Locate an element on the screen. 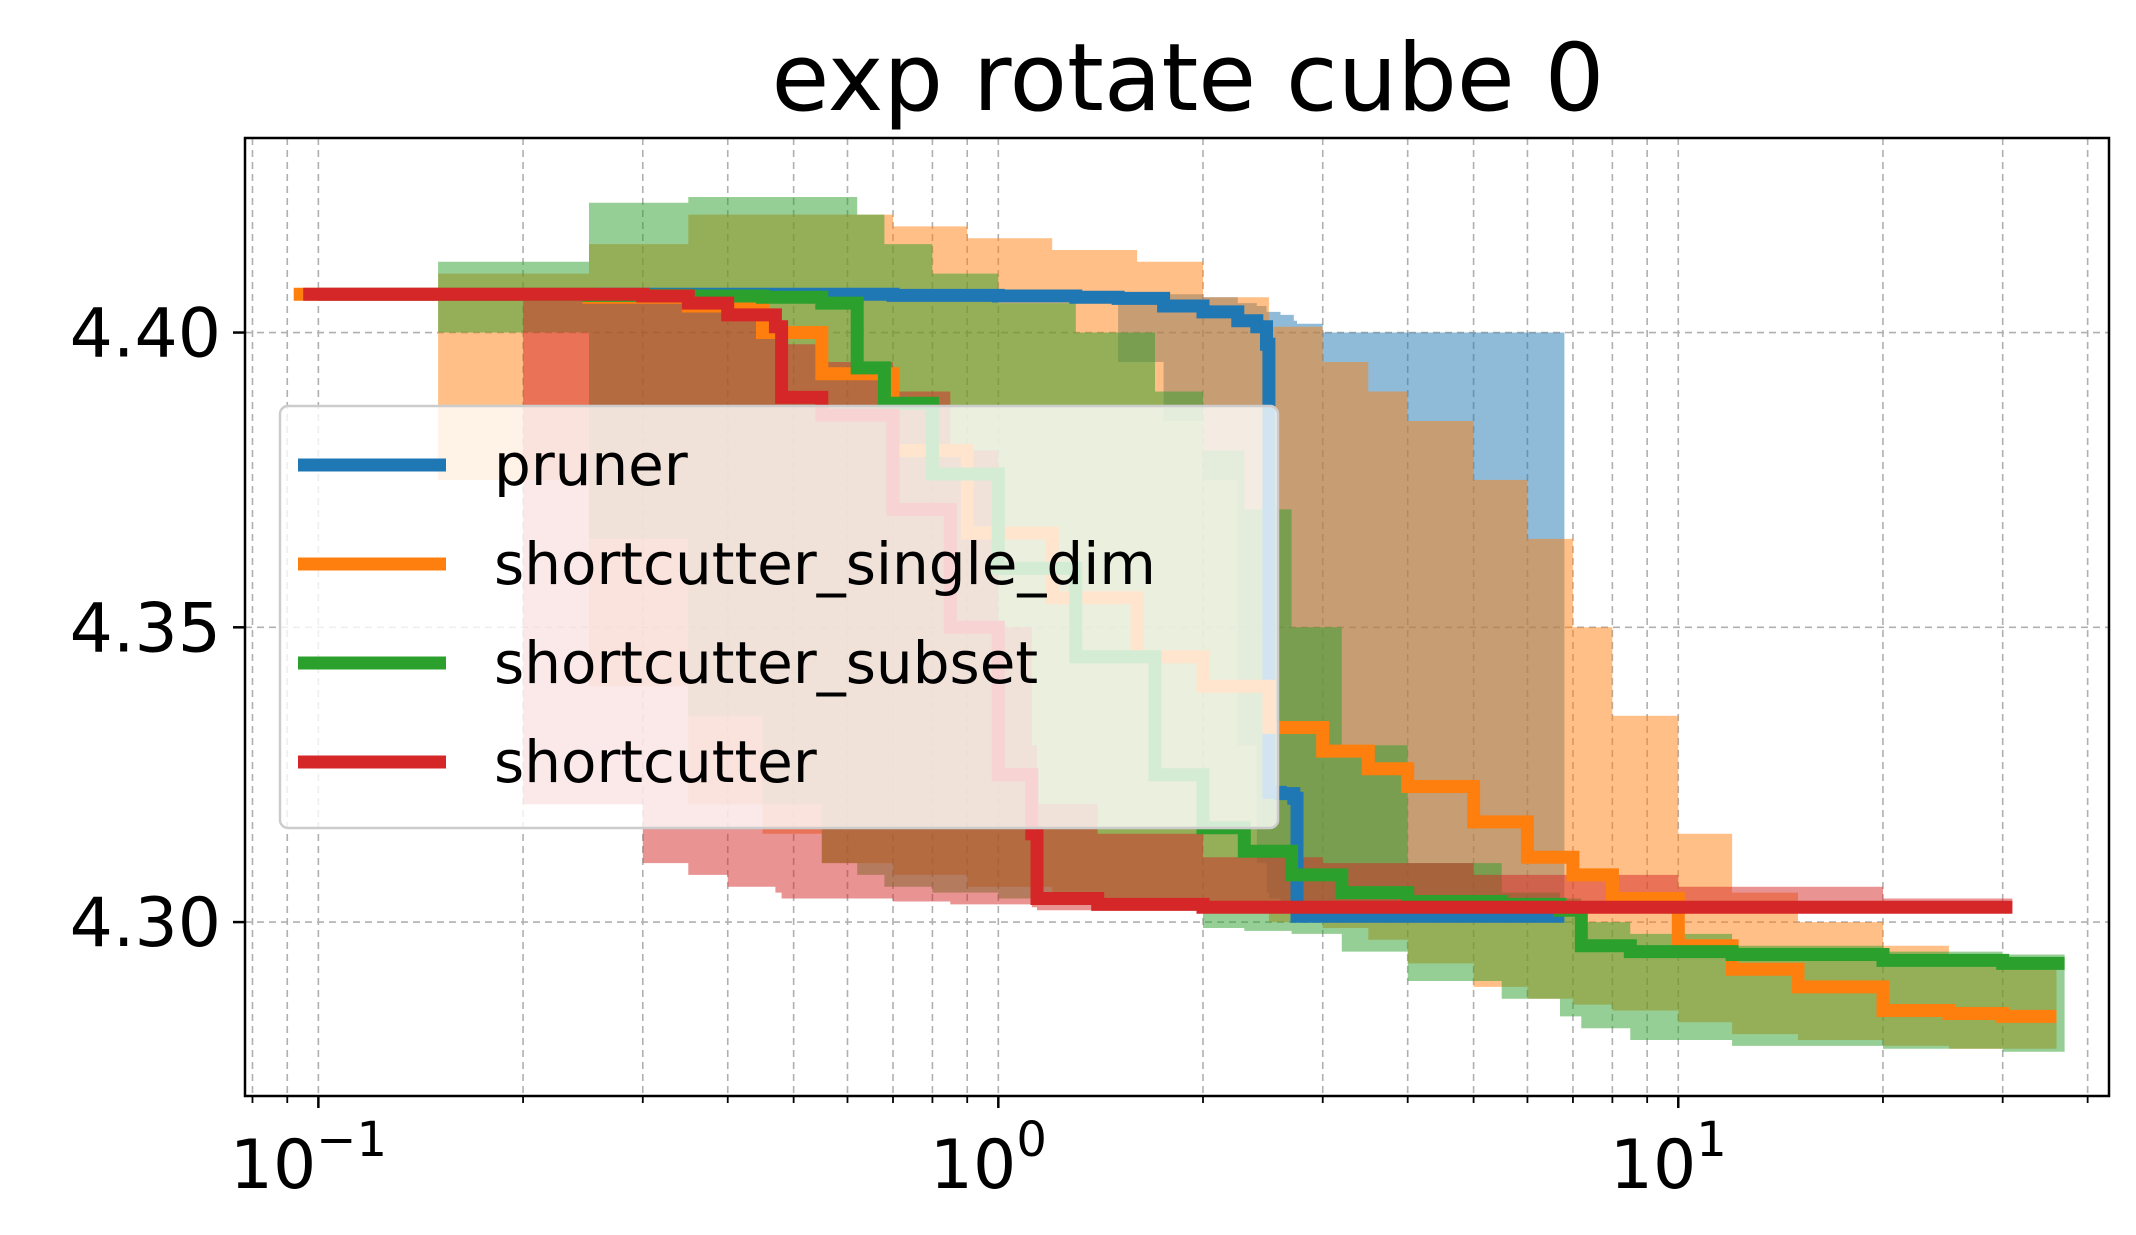 Image resolution: width=2136 pixels, height=1235 pixels. y-tick-label: 4.30 is located at coordinates (145, 923).